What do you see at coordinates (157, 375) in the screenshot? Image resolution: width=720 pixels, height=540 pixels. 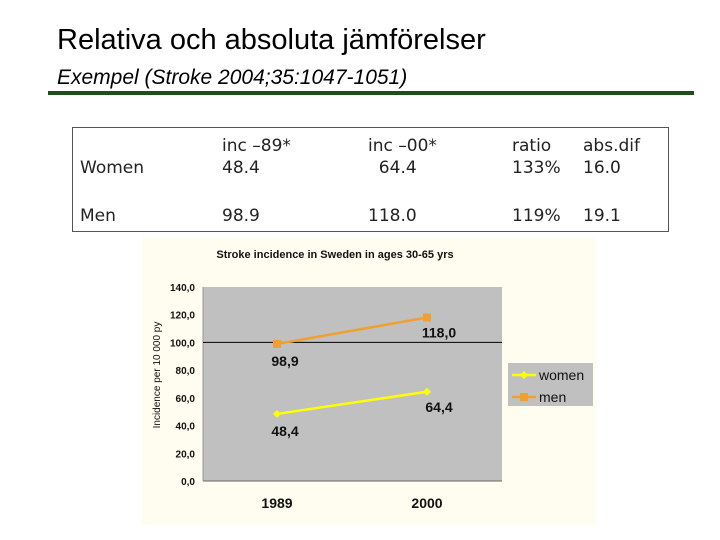 I see `y-axis-label: Incidence per 10 000 py` at bounding box center [157, 375].